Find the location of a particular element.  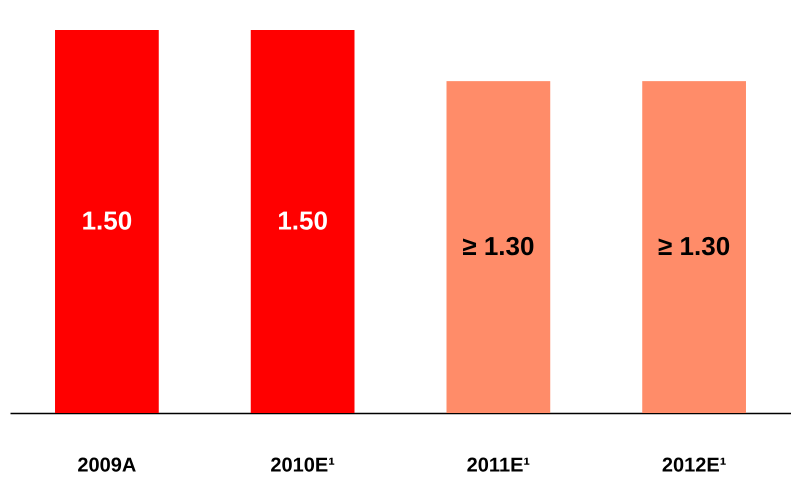

x-tick-label: 2011E¹ is located at coordinates (498, 465).